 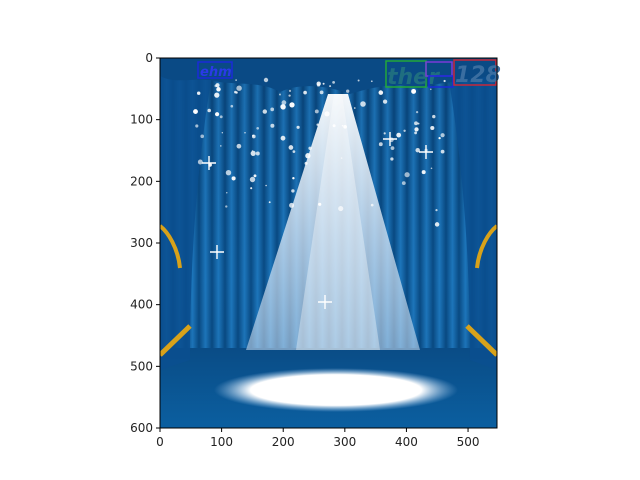 What do you see at coordinates (333, 222) in the screenshot?
I see `spotlight-beam` at bounding box center [333, 222].